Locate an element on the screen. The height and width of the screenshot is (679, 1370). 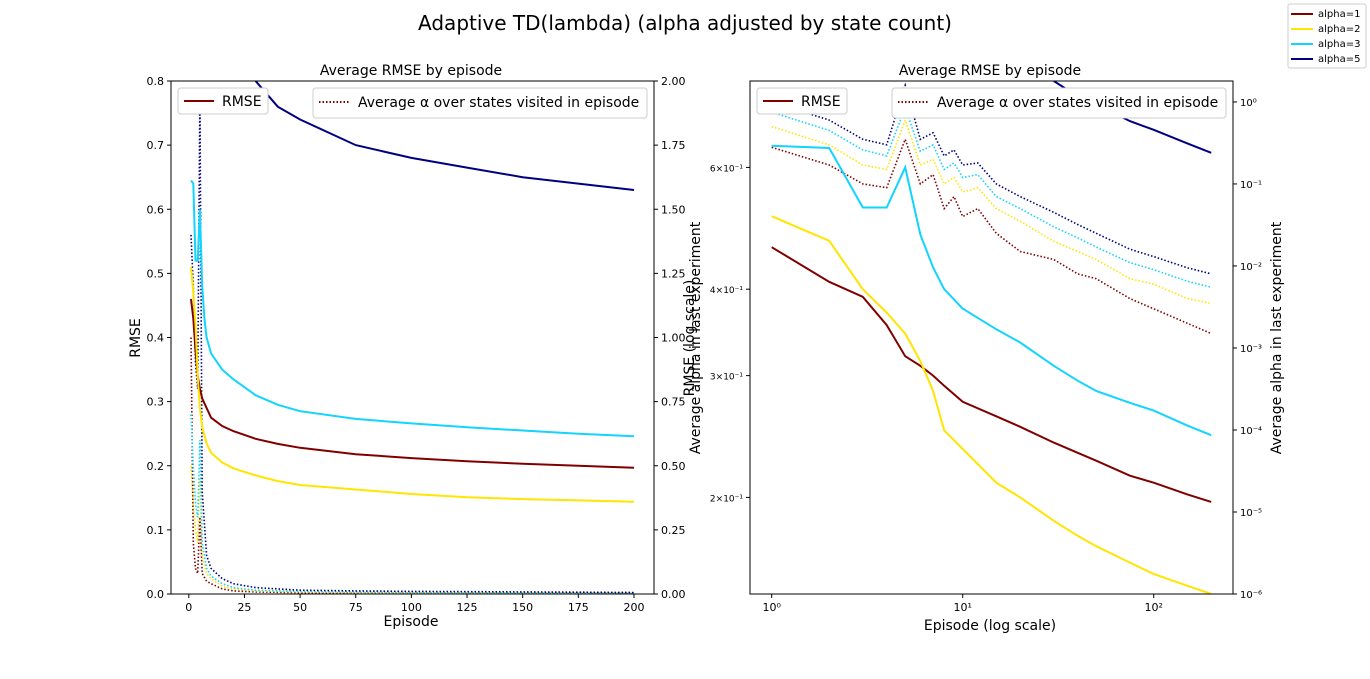
legend-label-alpha-2: alpha=2 is located at coordinates (1339, 29).